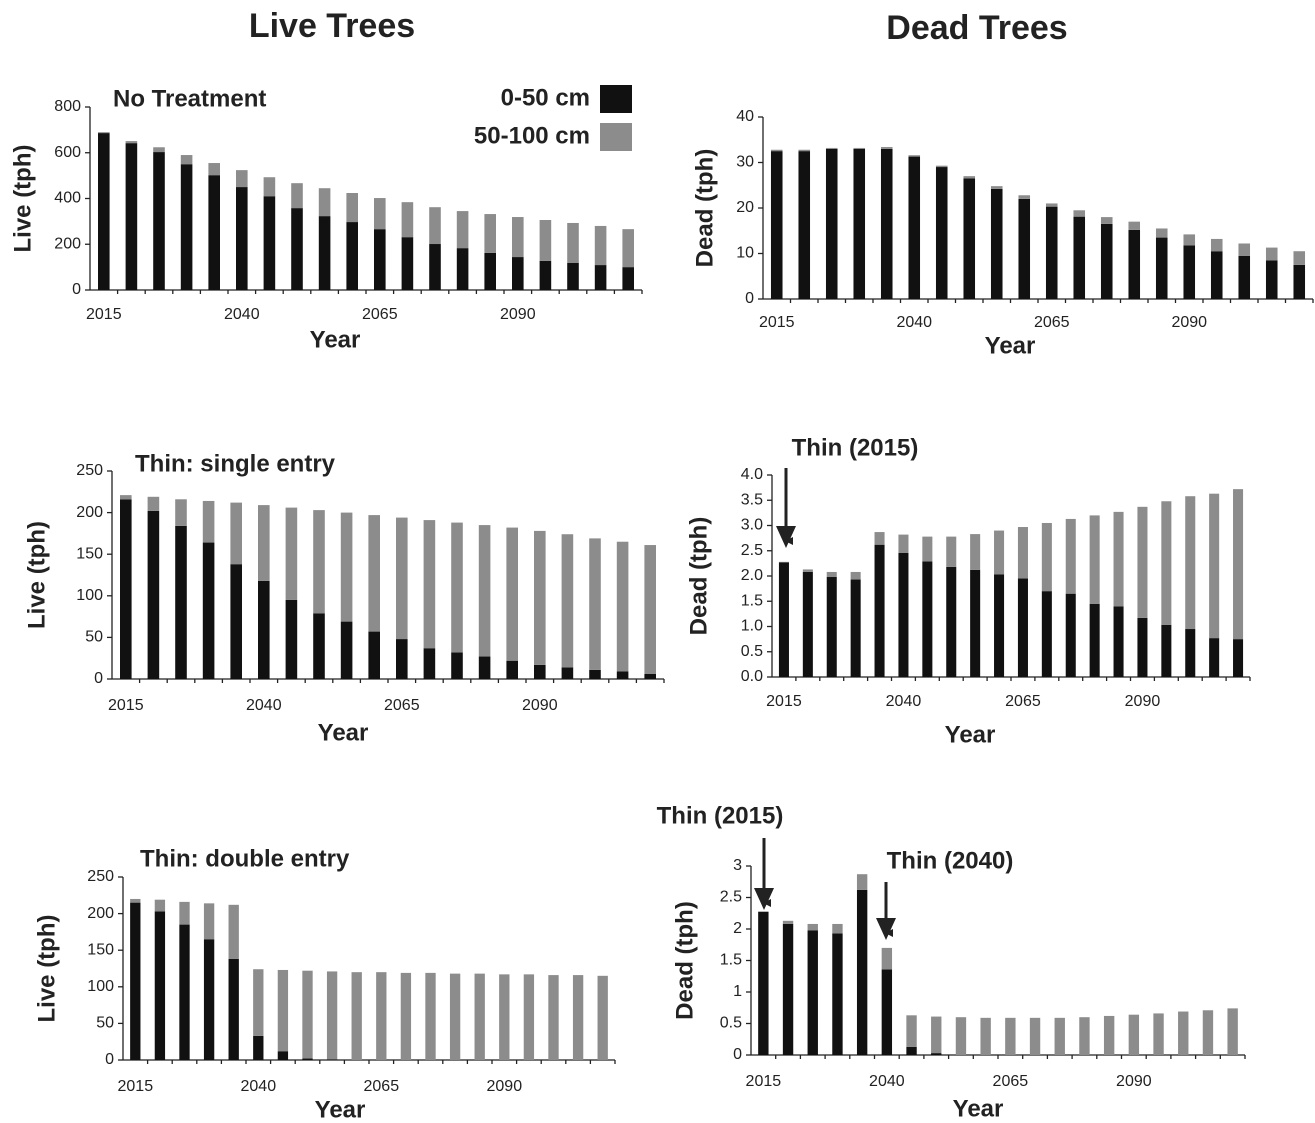 The height and width of the screenshot is (1123, 1315). What do you see at coordinates (745, 162) in the screenshot?
I see `y-tick-label: 30` at bounding box center [745, 162].